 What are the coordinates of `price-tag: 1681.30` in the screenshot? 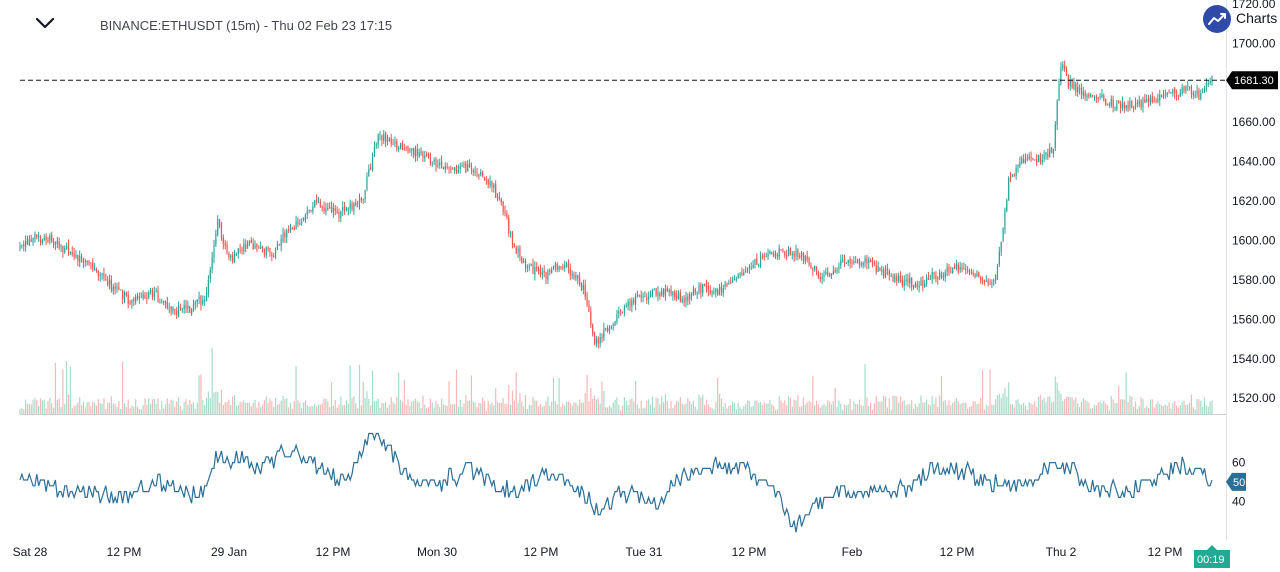 It's located at (1252, 80).